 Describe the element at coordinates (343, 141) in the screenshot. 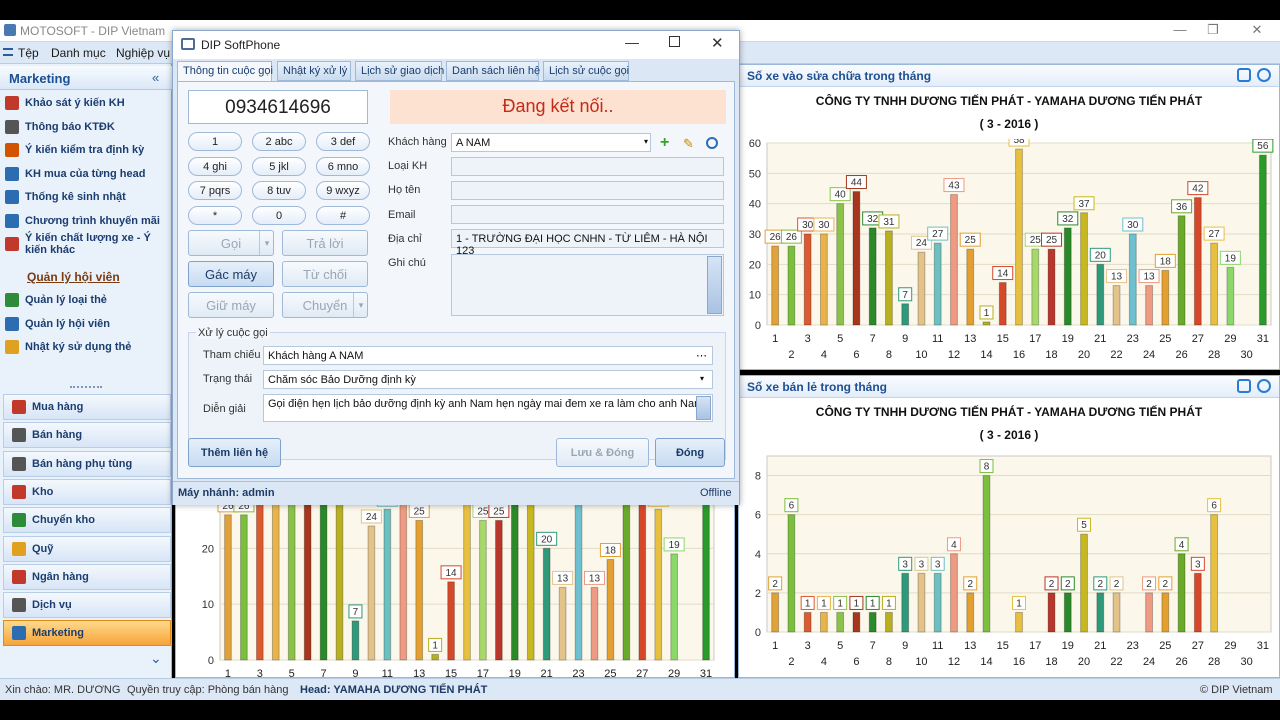

I see `keypad-key: 3 def` at that location.